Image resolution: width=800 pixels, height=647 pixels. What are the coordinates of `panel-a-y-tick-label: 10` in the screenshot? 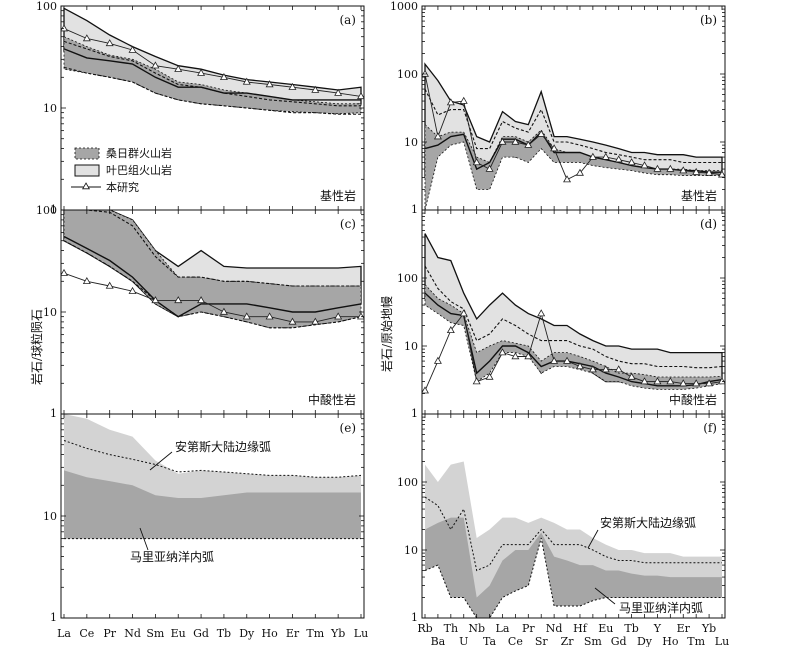 It's located at (50, 108).